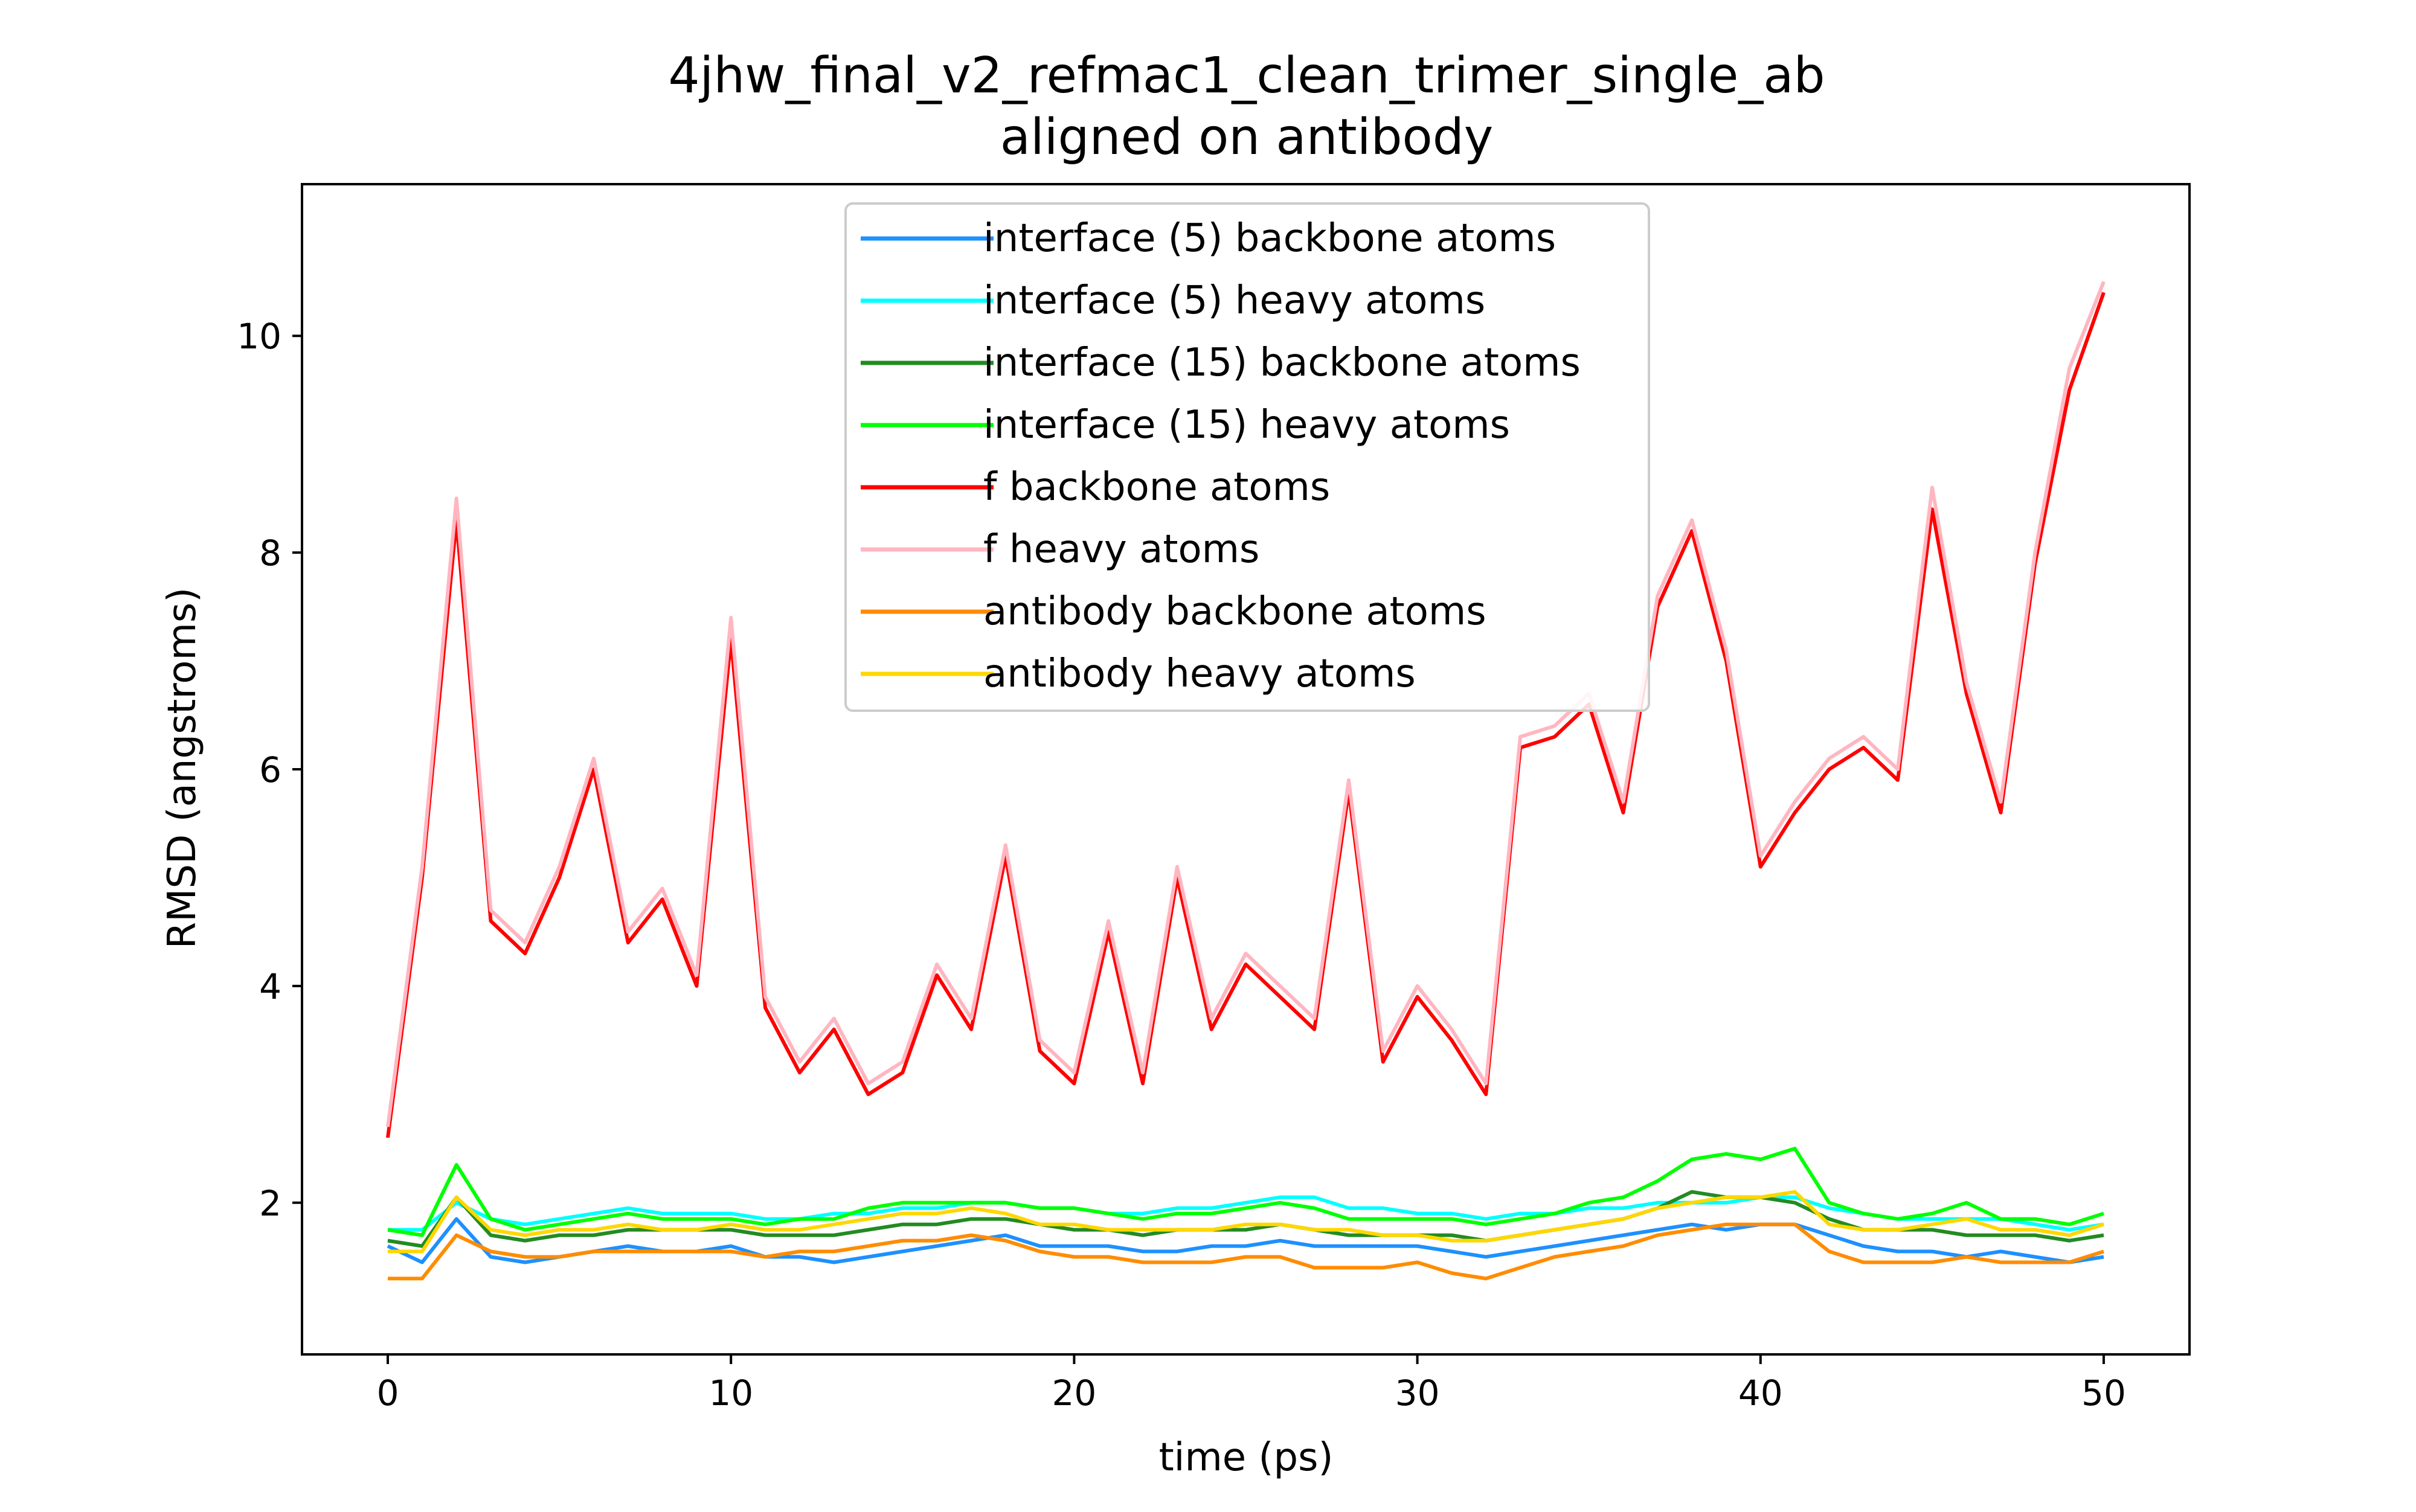 This screenshot has width=2416, height=1512. What do you see at coordinates (2103, 1393) in the screenshot?
I see `x-tick-label: 50` at bounding box center [2103, 1393].